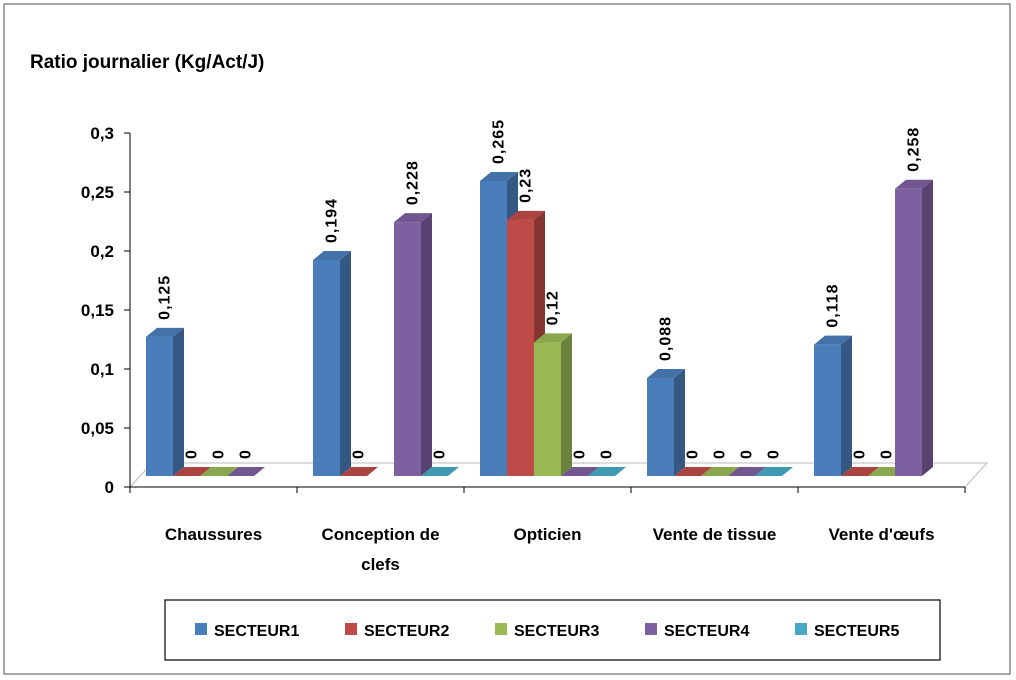 The width and height of the screenshot is (1016, 680). I want to click on y-tick-label: 0,15, so click(97, 310).